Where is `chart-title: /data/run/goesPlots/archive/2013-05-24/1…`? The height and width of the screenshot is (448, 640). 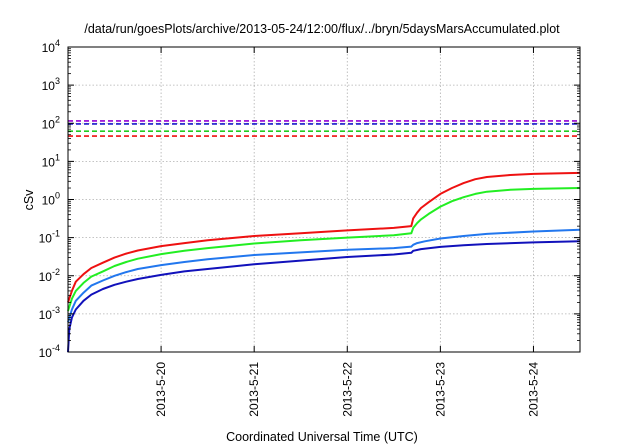
chart-title: /data/run/goesPlots/archive/2013-05-24/1… is located at coordinates (322, 29).